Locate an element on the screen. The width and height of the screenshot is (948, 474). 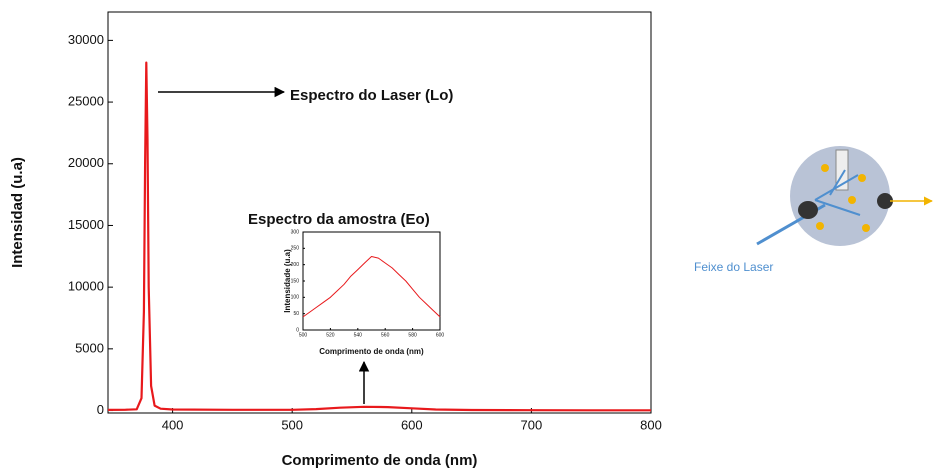
y-axis-label: Intensidad (u.a) is located at coordinates (17, 212).